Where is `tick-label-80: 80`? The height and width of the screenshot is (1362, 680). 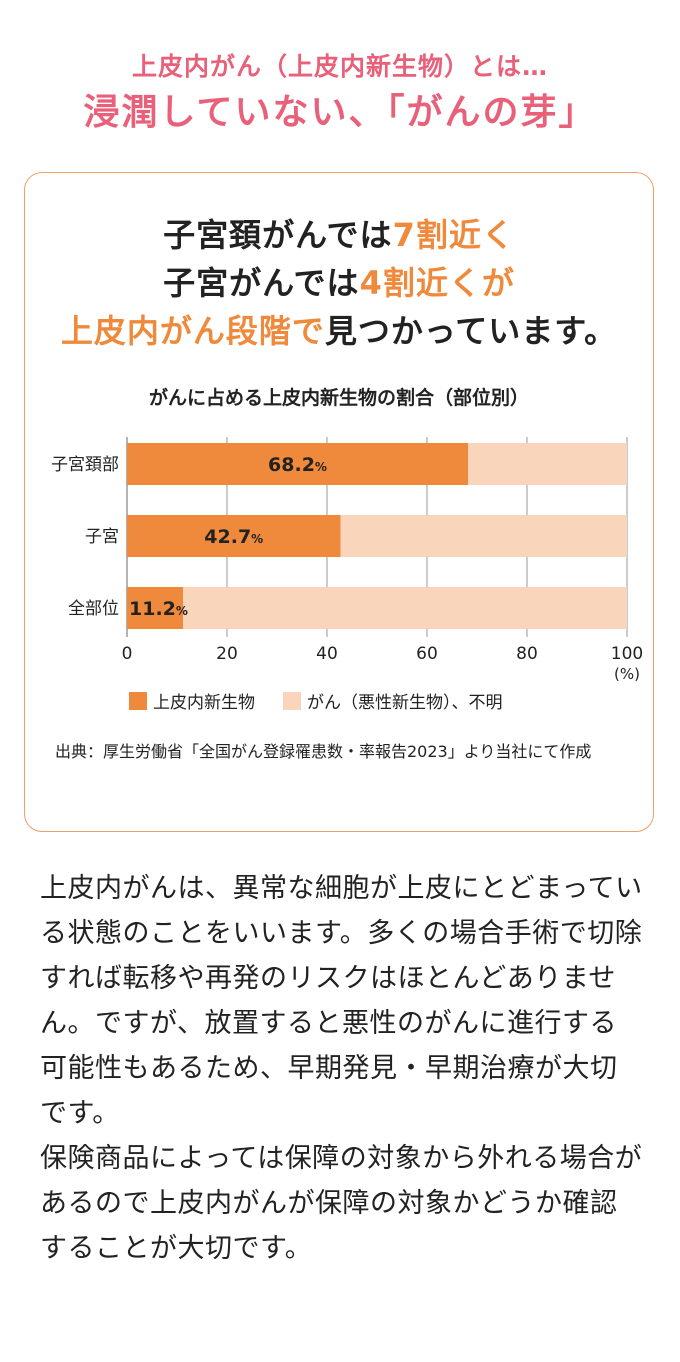
tick-label-80: 80 is located at coordinates (527, 654).